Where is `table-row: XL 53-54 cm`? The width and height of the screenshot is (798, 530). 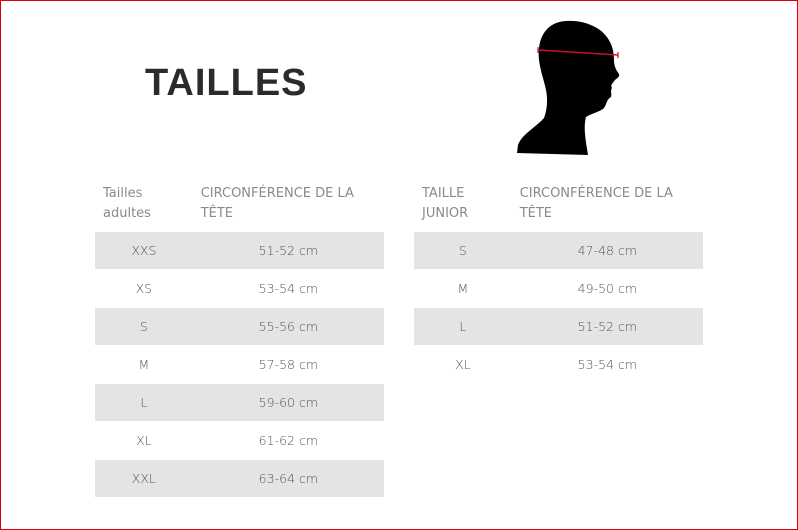 table-row: XL 53-54 cm is located at coordinates (558, 364).